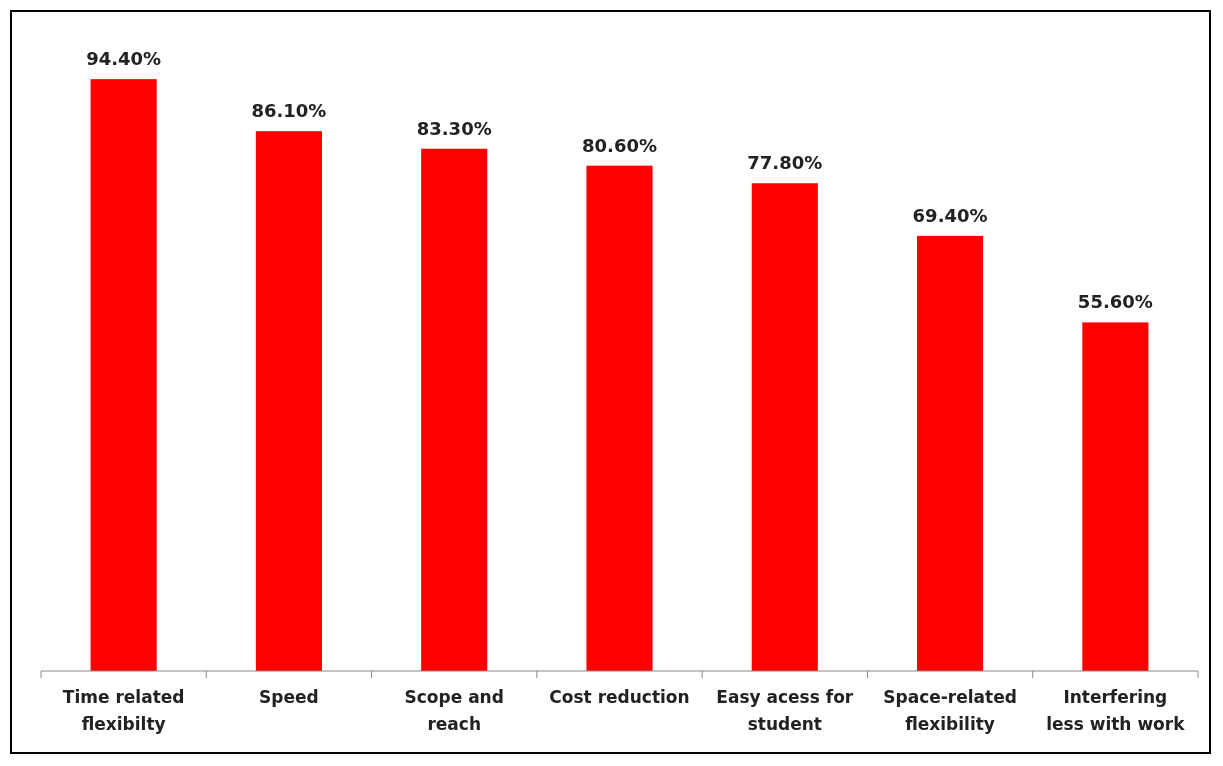 The width and height of the screenshot is (1223, 766). What do you see at coordinates (1115, 302) in the screenshot?
I see `data-label: 55.60%` at bounding box center [1115, 302].